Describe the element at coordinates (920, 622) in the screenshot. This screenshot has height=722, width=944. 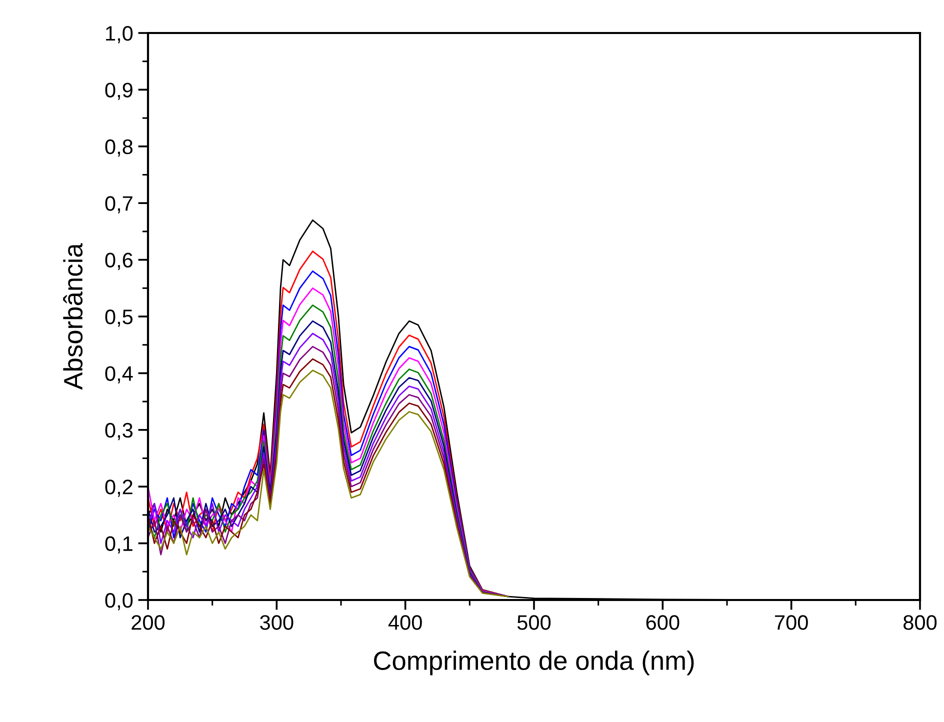
I see `x-tick-label: 800` at that location.